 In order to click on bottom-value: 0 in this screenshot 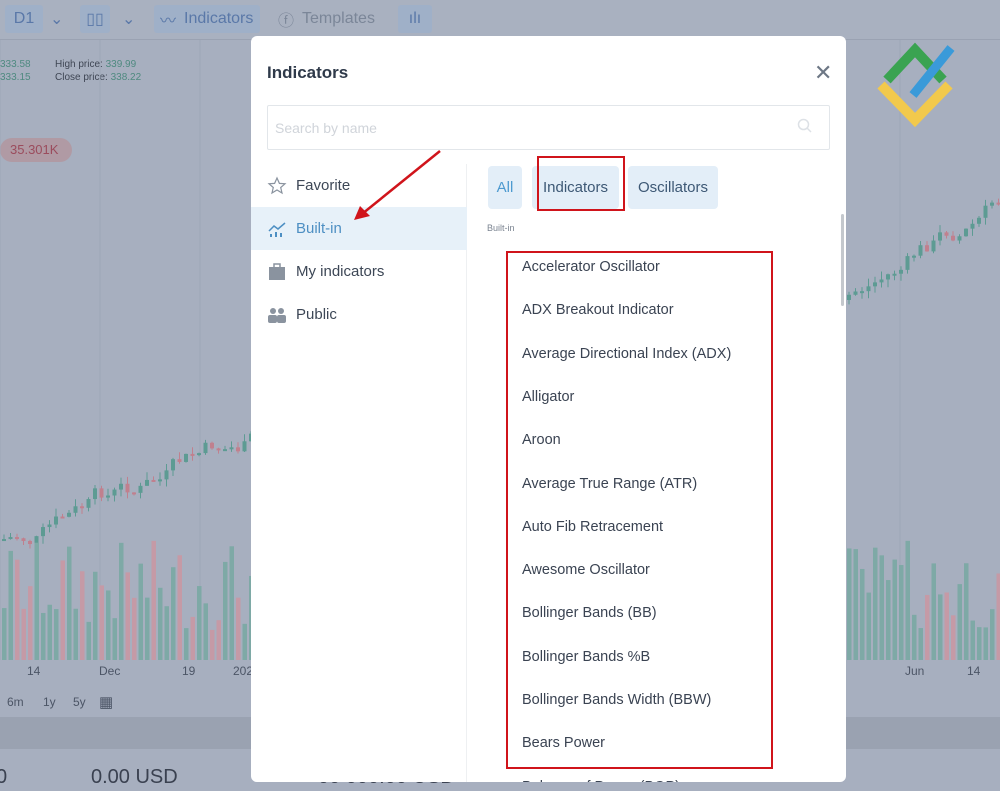, I will do `click(4, 777)`.